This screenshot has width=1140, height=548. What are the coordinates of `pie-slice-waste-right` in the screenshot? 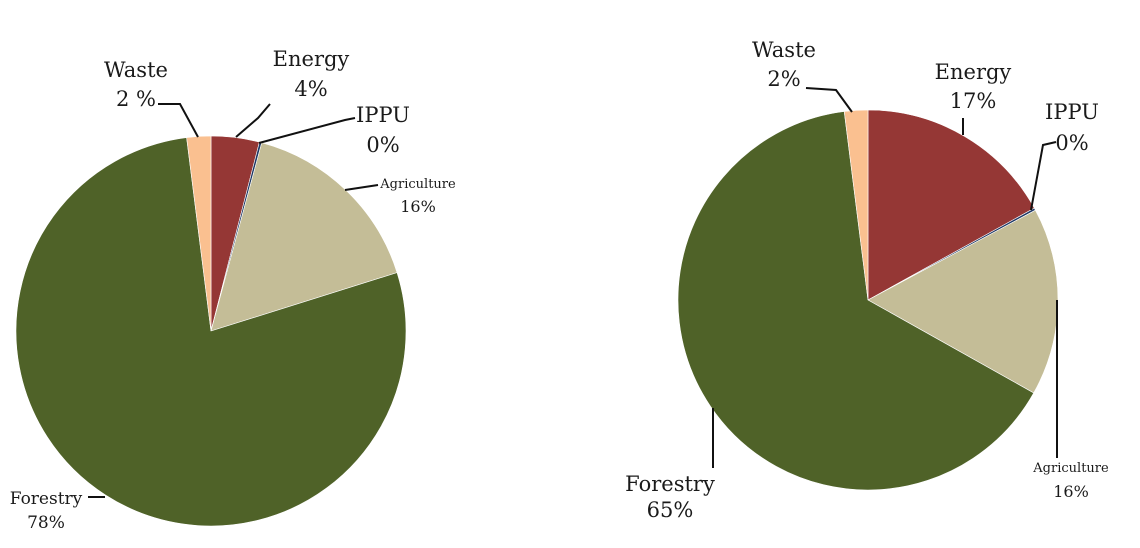 It's located at (856, 205).